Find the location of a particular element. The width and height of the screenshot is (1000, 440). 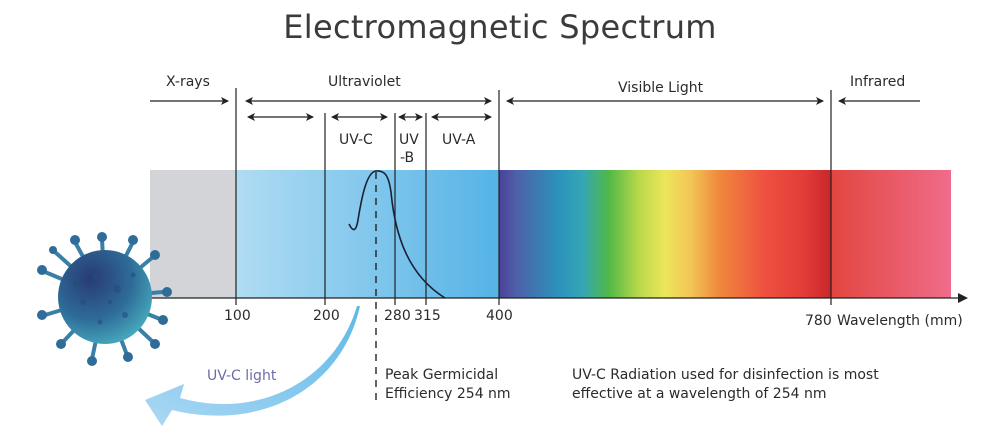

tick-280: 280 is located at coordinates (397, 316).